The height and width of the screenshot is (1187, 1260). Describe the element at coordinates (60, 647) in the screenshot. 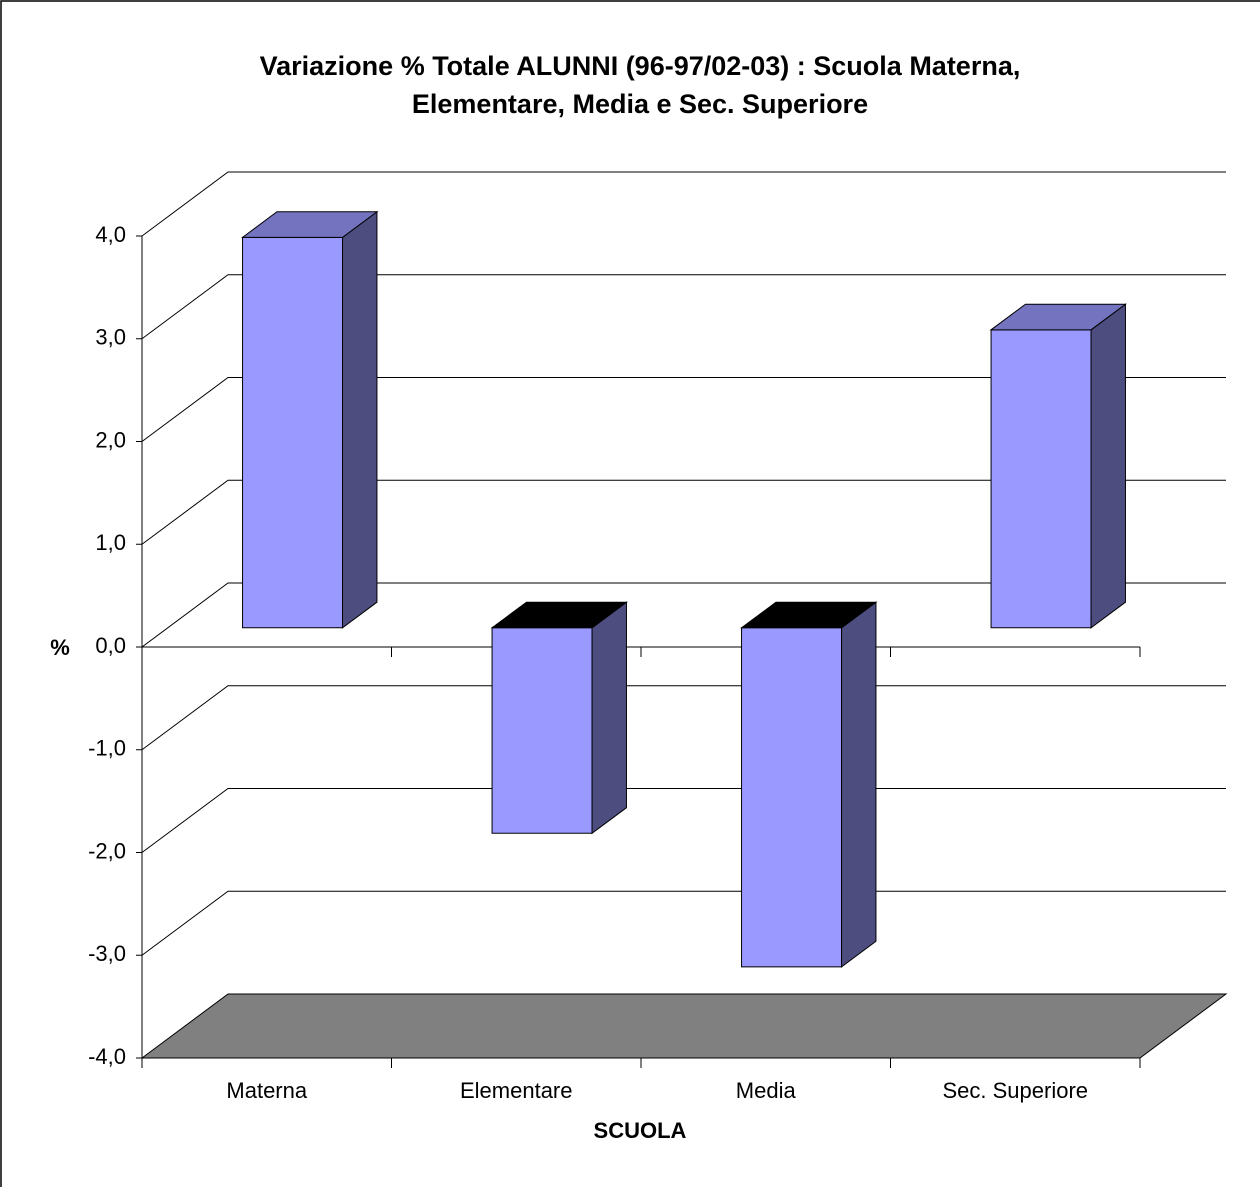

I see `y-axis-label: %` at that location.